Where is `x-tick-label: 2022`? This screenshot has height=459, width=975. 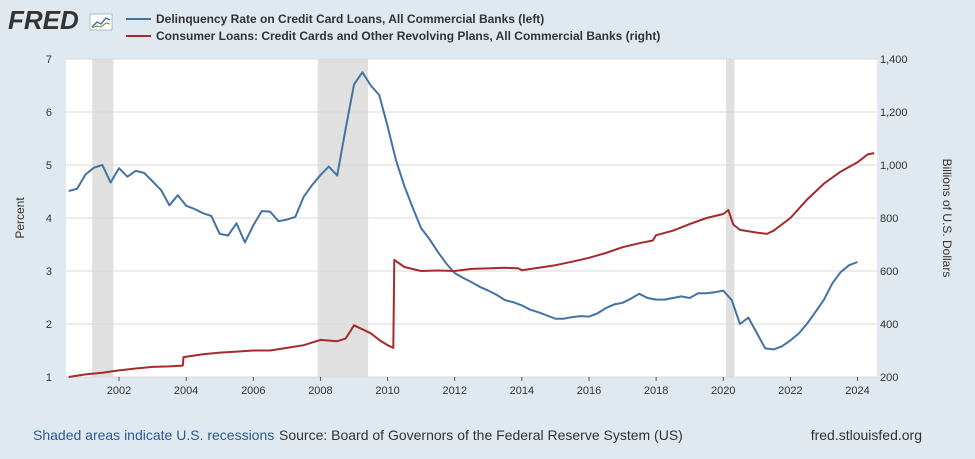 x-tick-label: 2022 is located at coordinates (790, 391).